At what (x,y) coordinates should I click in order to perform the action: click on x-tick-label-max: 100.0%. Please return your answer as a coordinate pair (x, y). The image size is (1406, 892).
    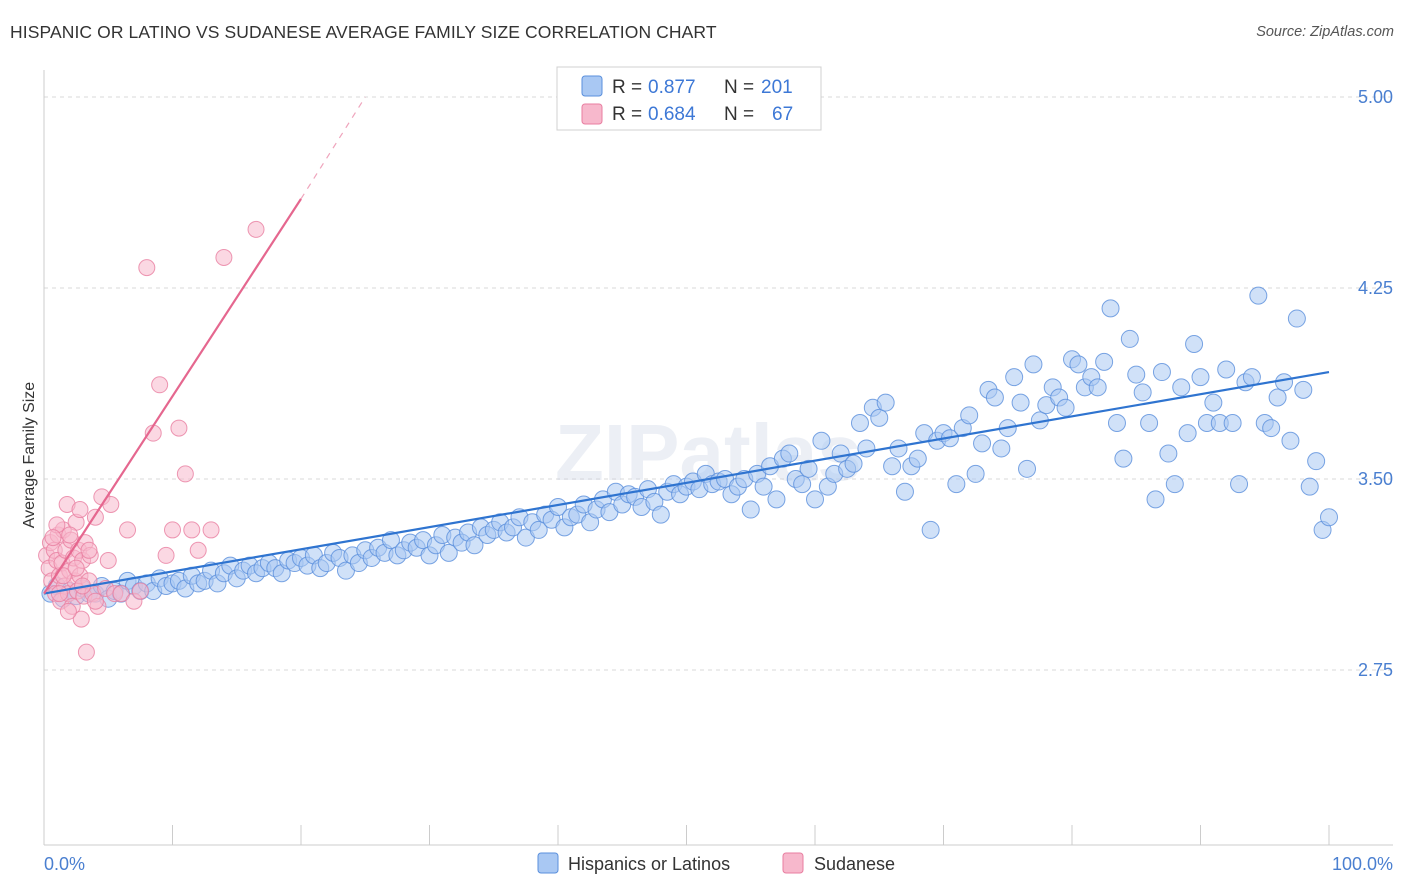
    Looking at the image, I should click on (1362, 864).